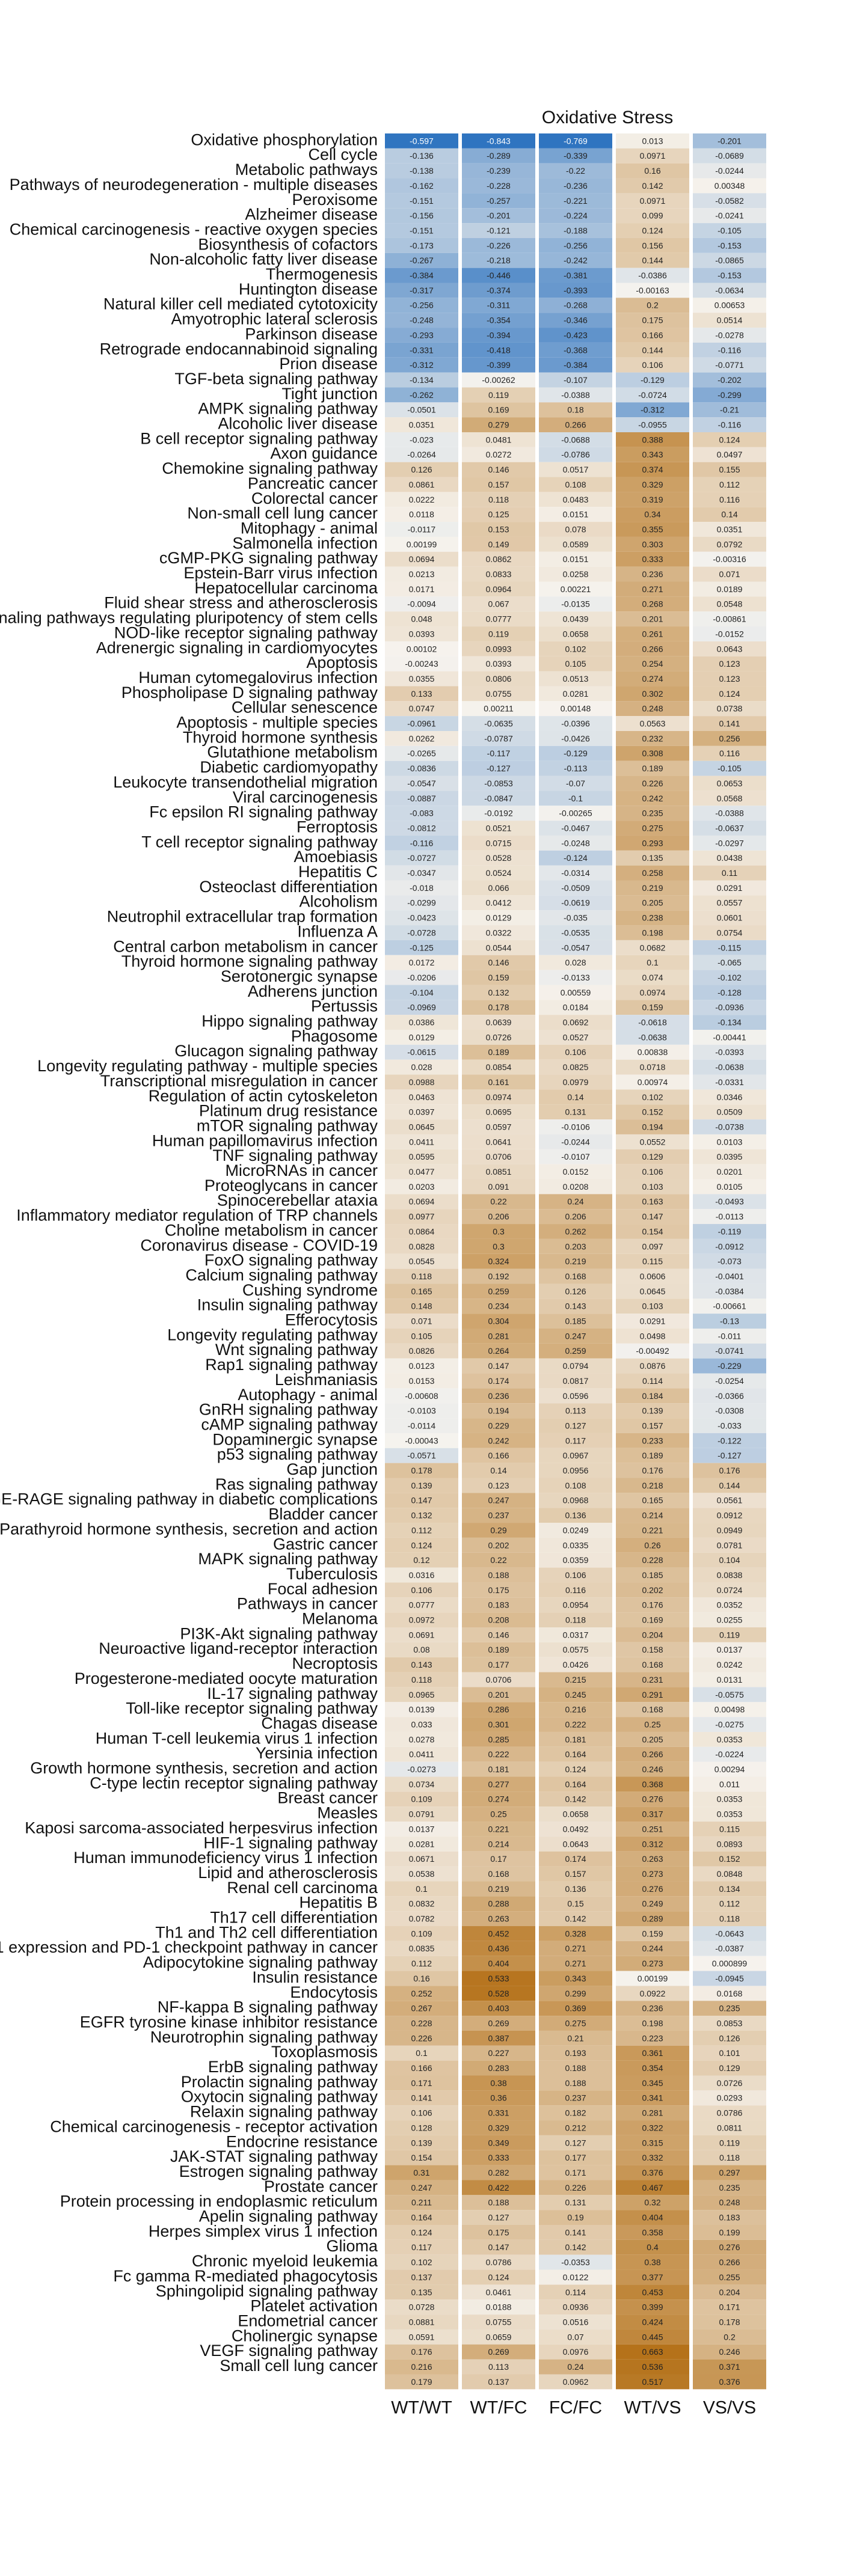 This screenshot has height=2576, width=842. I want to click on cell-value: 0.101, so click(729, 2053).